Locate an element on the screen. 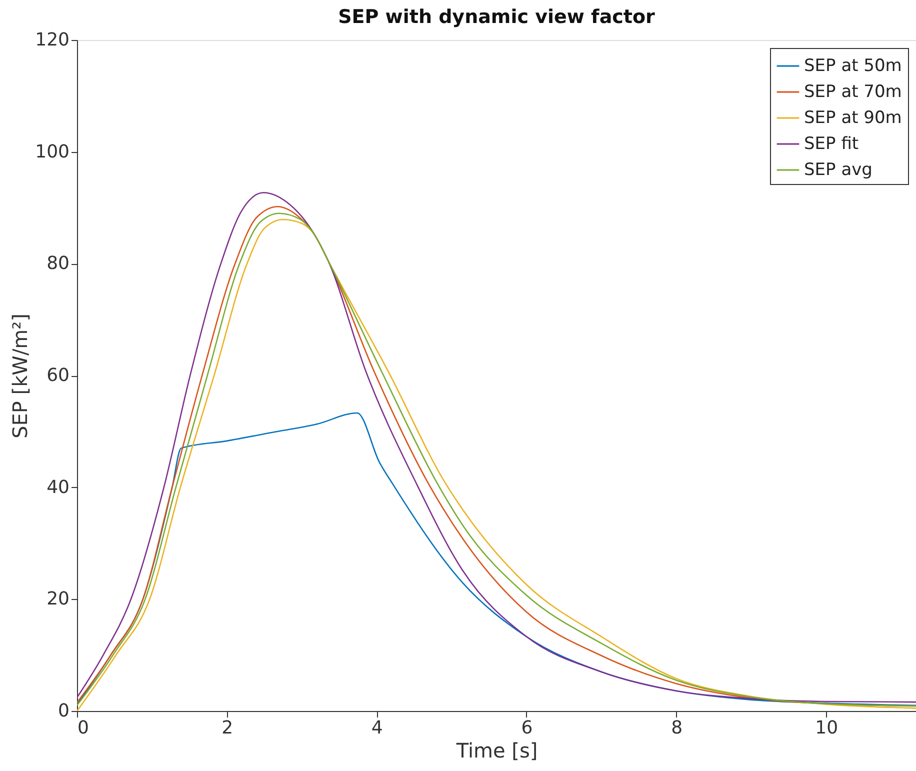 This screenshot has height=771, width=916. chart-title: SEP with dynamic view factor is located at coordinates (497, 17).